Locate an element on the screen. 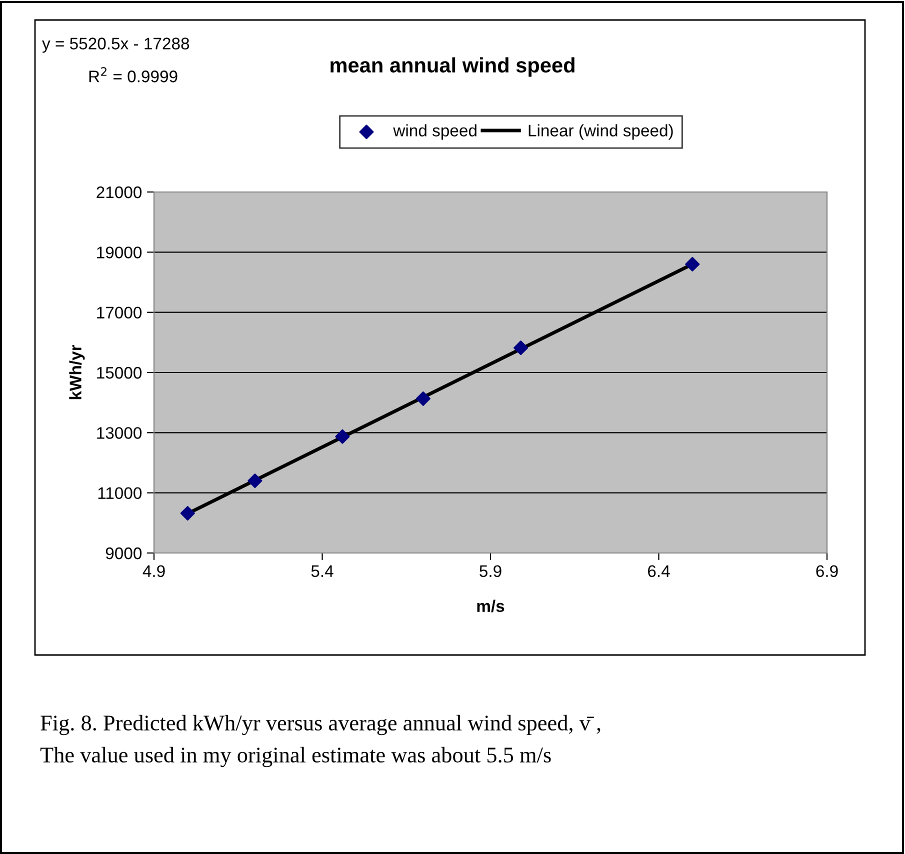 This screenshot has width=905, height=854. y-tick-label: 9000 is located at coordinates (124, 553).